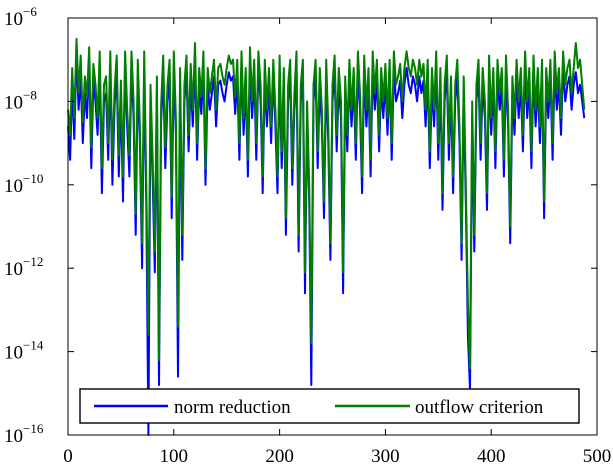 The width and height of the screenshot is (613, 471). Describe the element at coordinates (597, 456) in the screenshot. I see `x-tick-label: 500` at that location.